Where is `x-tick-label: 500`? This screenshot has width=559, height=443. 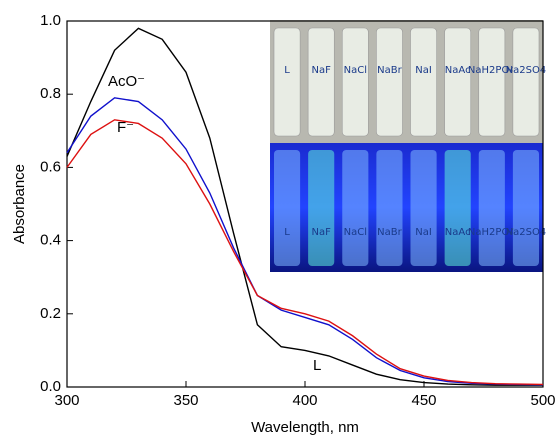 x-tick-label: 500 is located at coordinates (542, 400).